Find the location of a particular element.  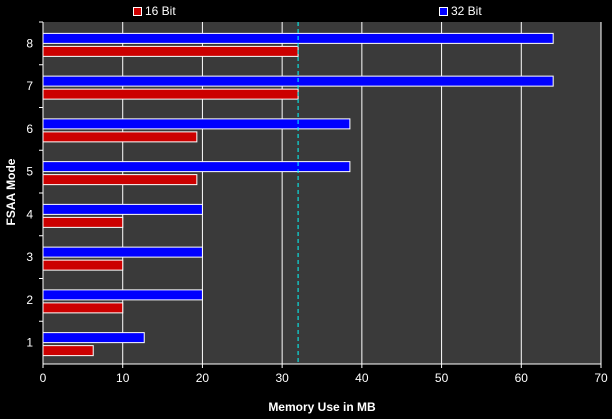

y-tick-label: 4 is located at coordinates (29, 214).